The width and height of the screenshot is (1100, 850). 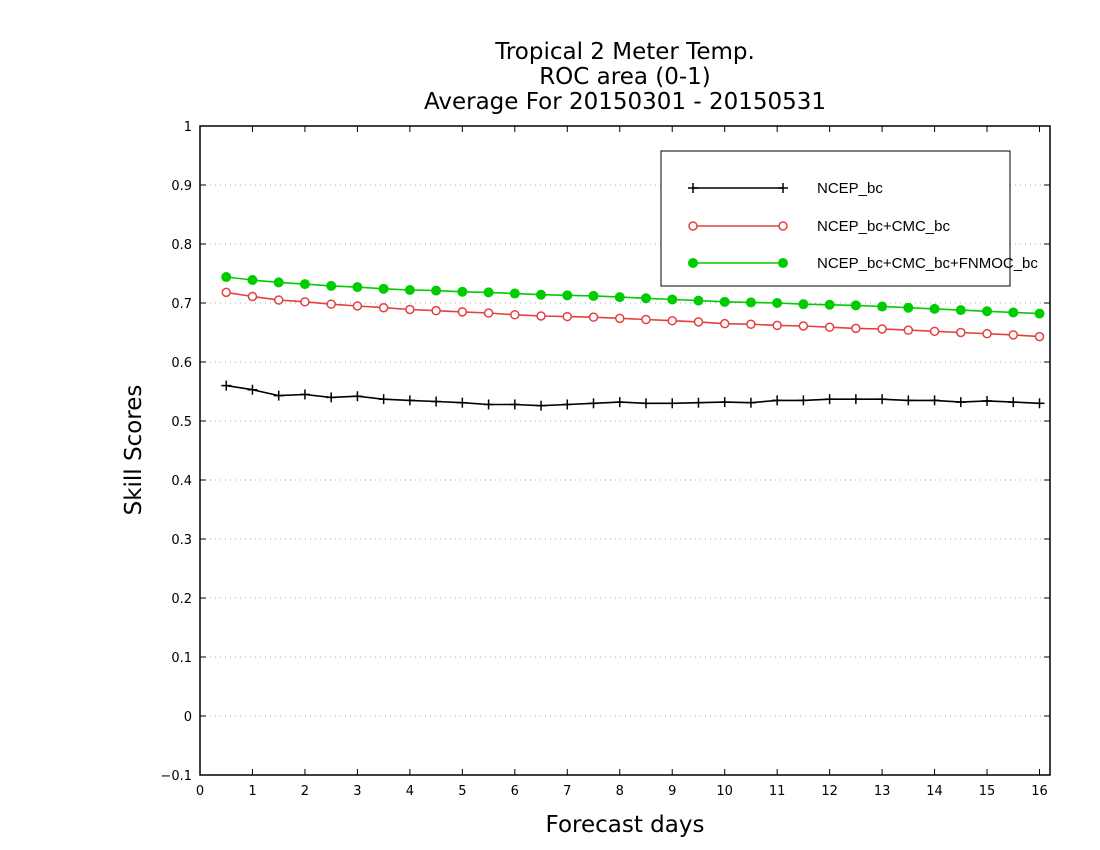 I want to click on legend-label: NCEP_bc, so click(x=850, y=188).